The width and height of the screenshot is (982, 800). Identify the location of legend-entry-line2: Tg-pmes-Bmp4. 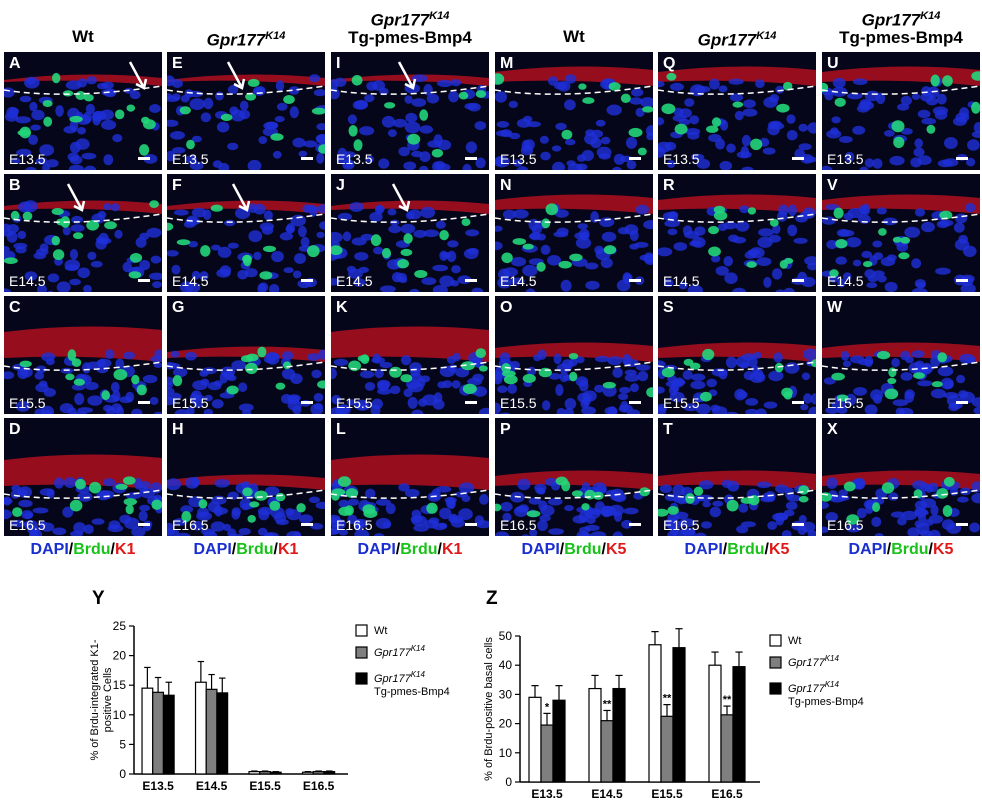
(412, 692).